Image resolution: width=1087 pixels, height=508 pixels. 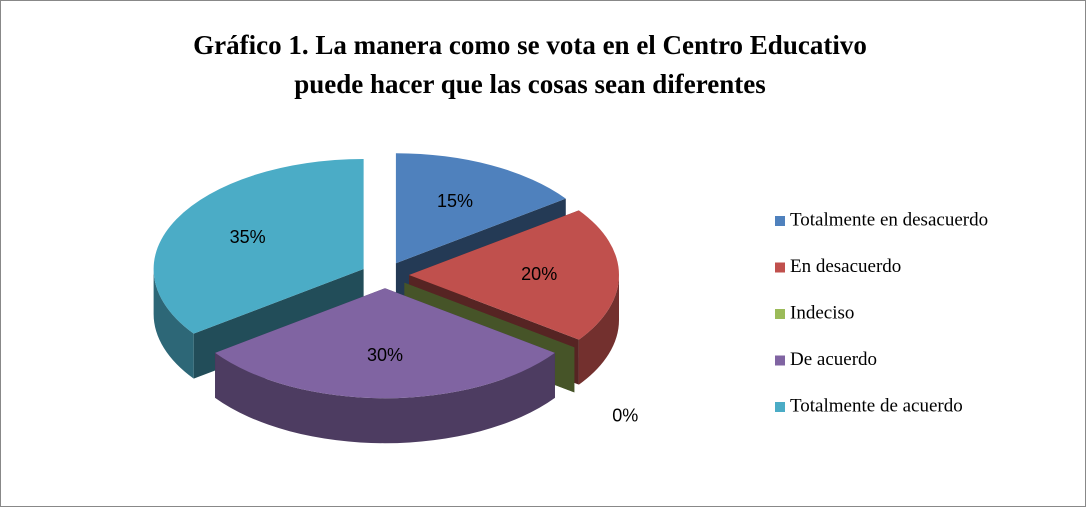 I want to click on data-label: 35%, so click(x=248, y=237).